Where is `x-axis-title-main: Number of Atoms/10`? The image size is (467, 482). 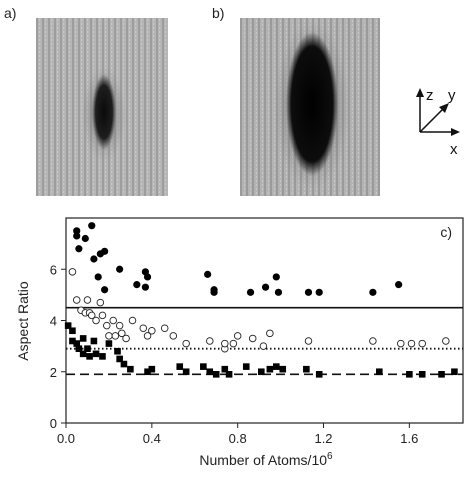
x-axis-title-main: Number of Atoms/10 is located at coordinates (263, 460).